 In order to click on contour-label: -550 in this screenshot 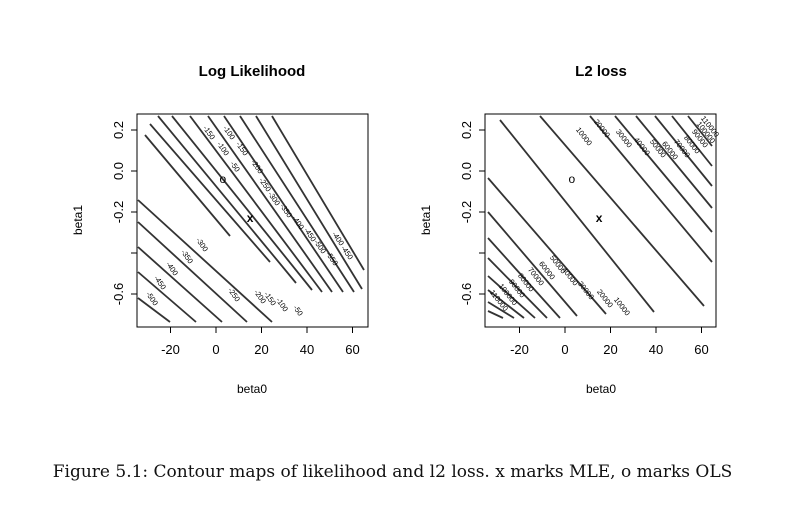, I will do `click(332, 258)`.